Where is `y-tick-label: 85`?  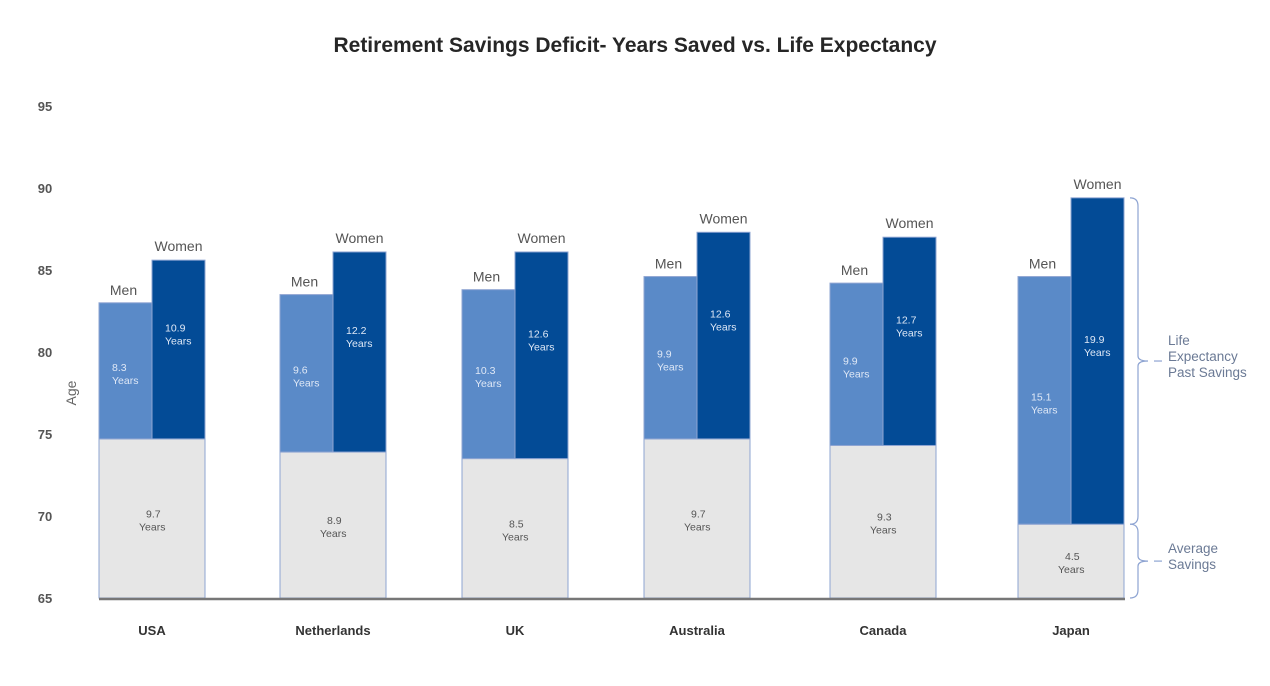 y-tick-label: 85 is located at coordinates (45, 270).